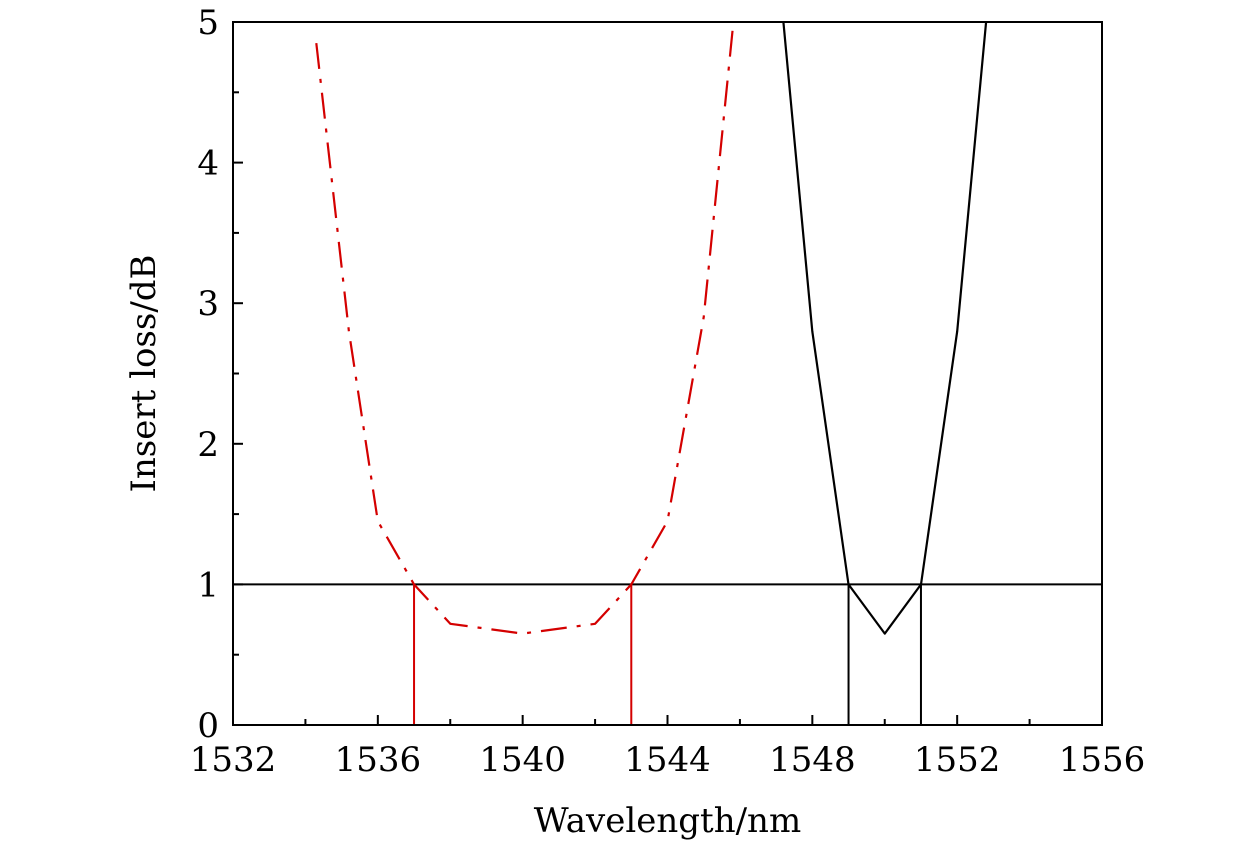 The width and height of the screenshot is (1260, 850). What do you see at coordinates (208, 164) in the screenshot?
I see `y-tick-label: 4` at bounding box center [208, 164].